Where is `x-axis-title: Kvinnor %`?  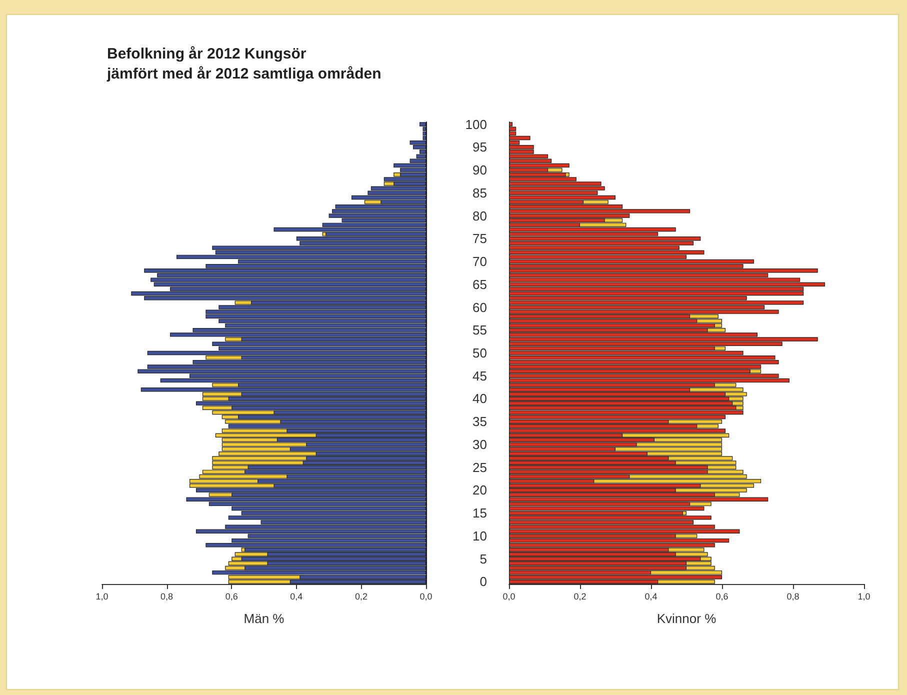
x-axis-title: Kvinnor % is located at coordinates (686, 618).